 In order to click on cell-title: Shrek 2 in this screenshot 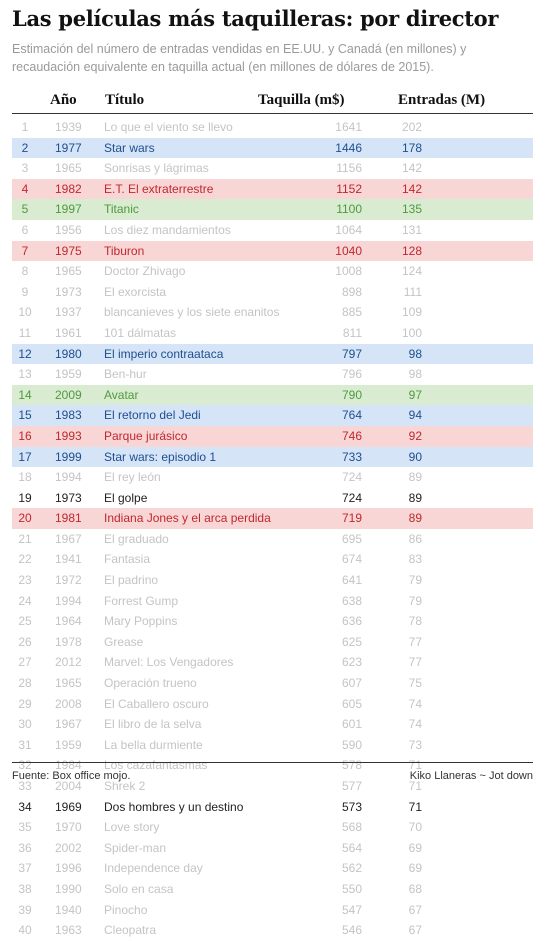, I will do `click(125, 786)`.